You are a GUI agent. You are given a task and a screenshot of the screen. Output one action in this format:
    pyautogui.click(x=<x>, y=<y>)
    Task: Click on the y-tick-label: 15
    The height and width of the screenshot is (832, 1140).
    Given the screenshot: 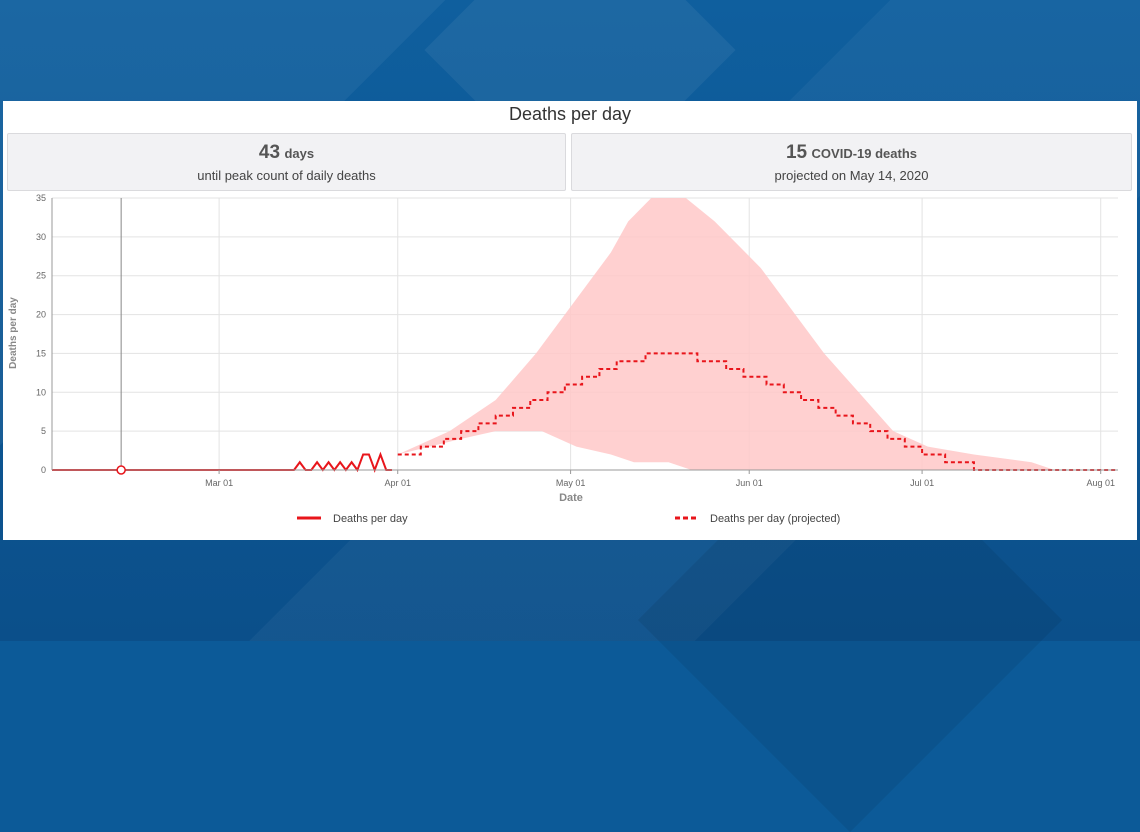 What is the action you would take?
    pyautogui.click(x=41, y=353)
    